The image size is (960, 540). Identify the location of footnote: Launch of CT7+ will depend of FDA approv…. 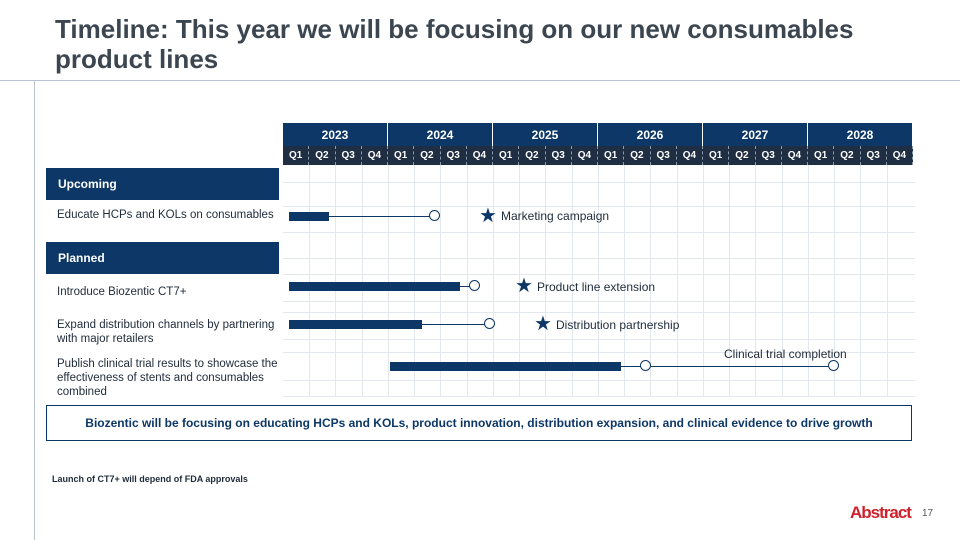
(150, 479).